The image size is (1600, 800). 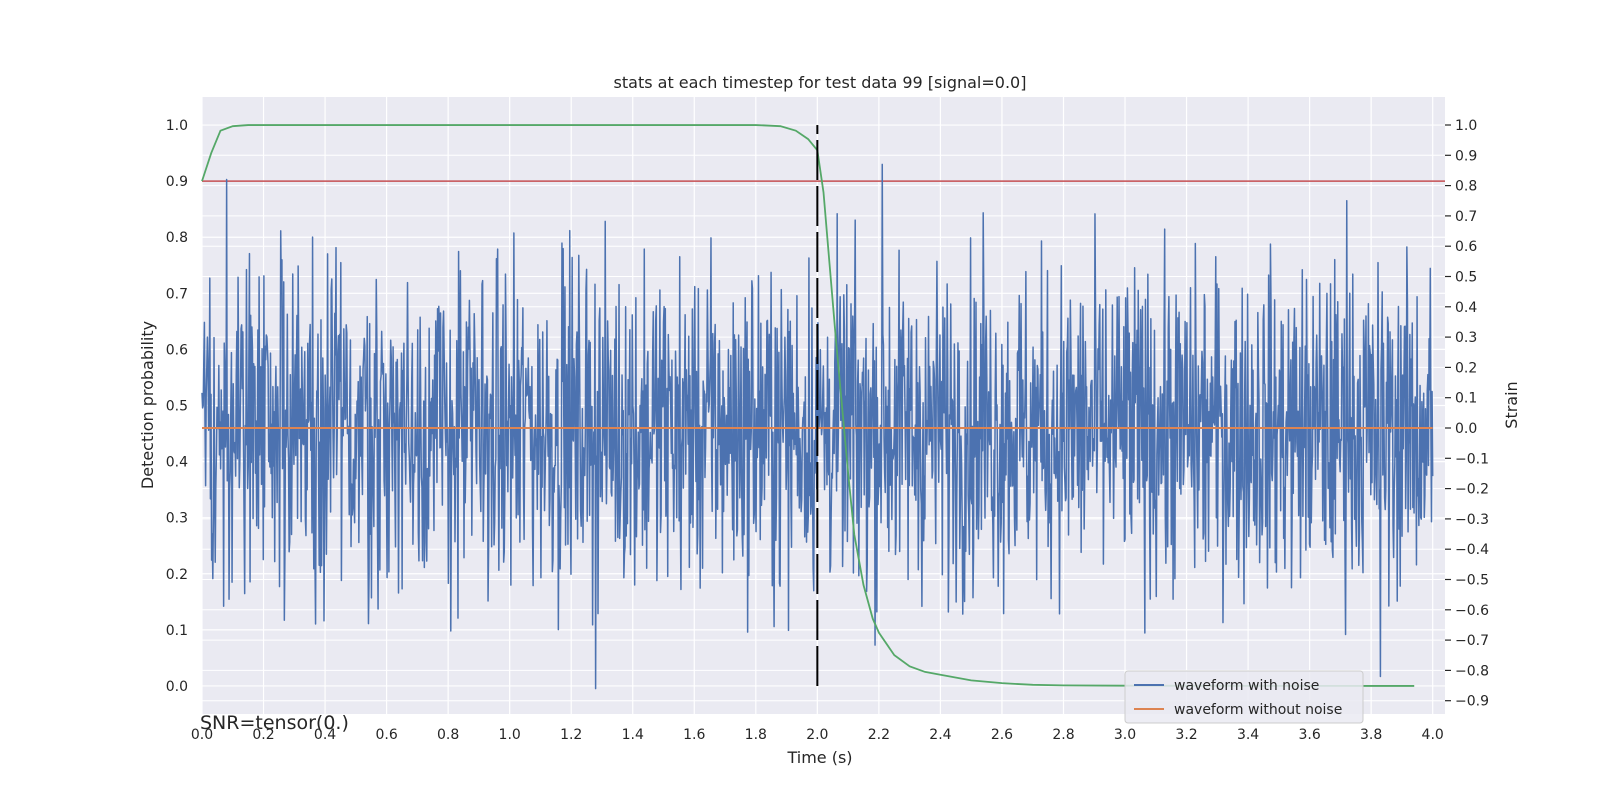 I want to click on y2-tick-label: −0.1, so click(x=1472, y=459).